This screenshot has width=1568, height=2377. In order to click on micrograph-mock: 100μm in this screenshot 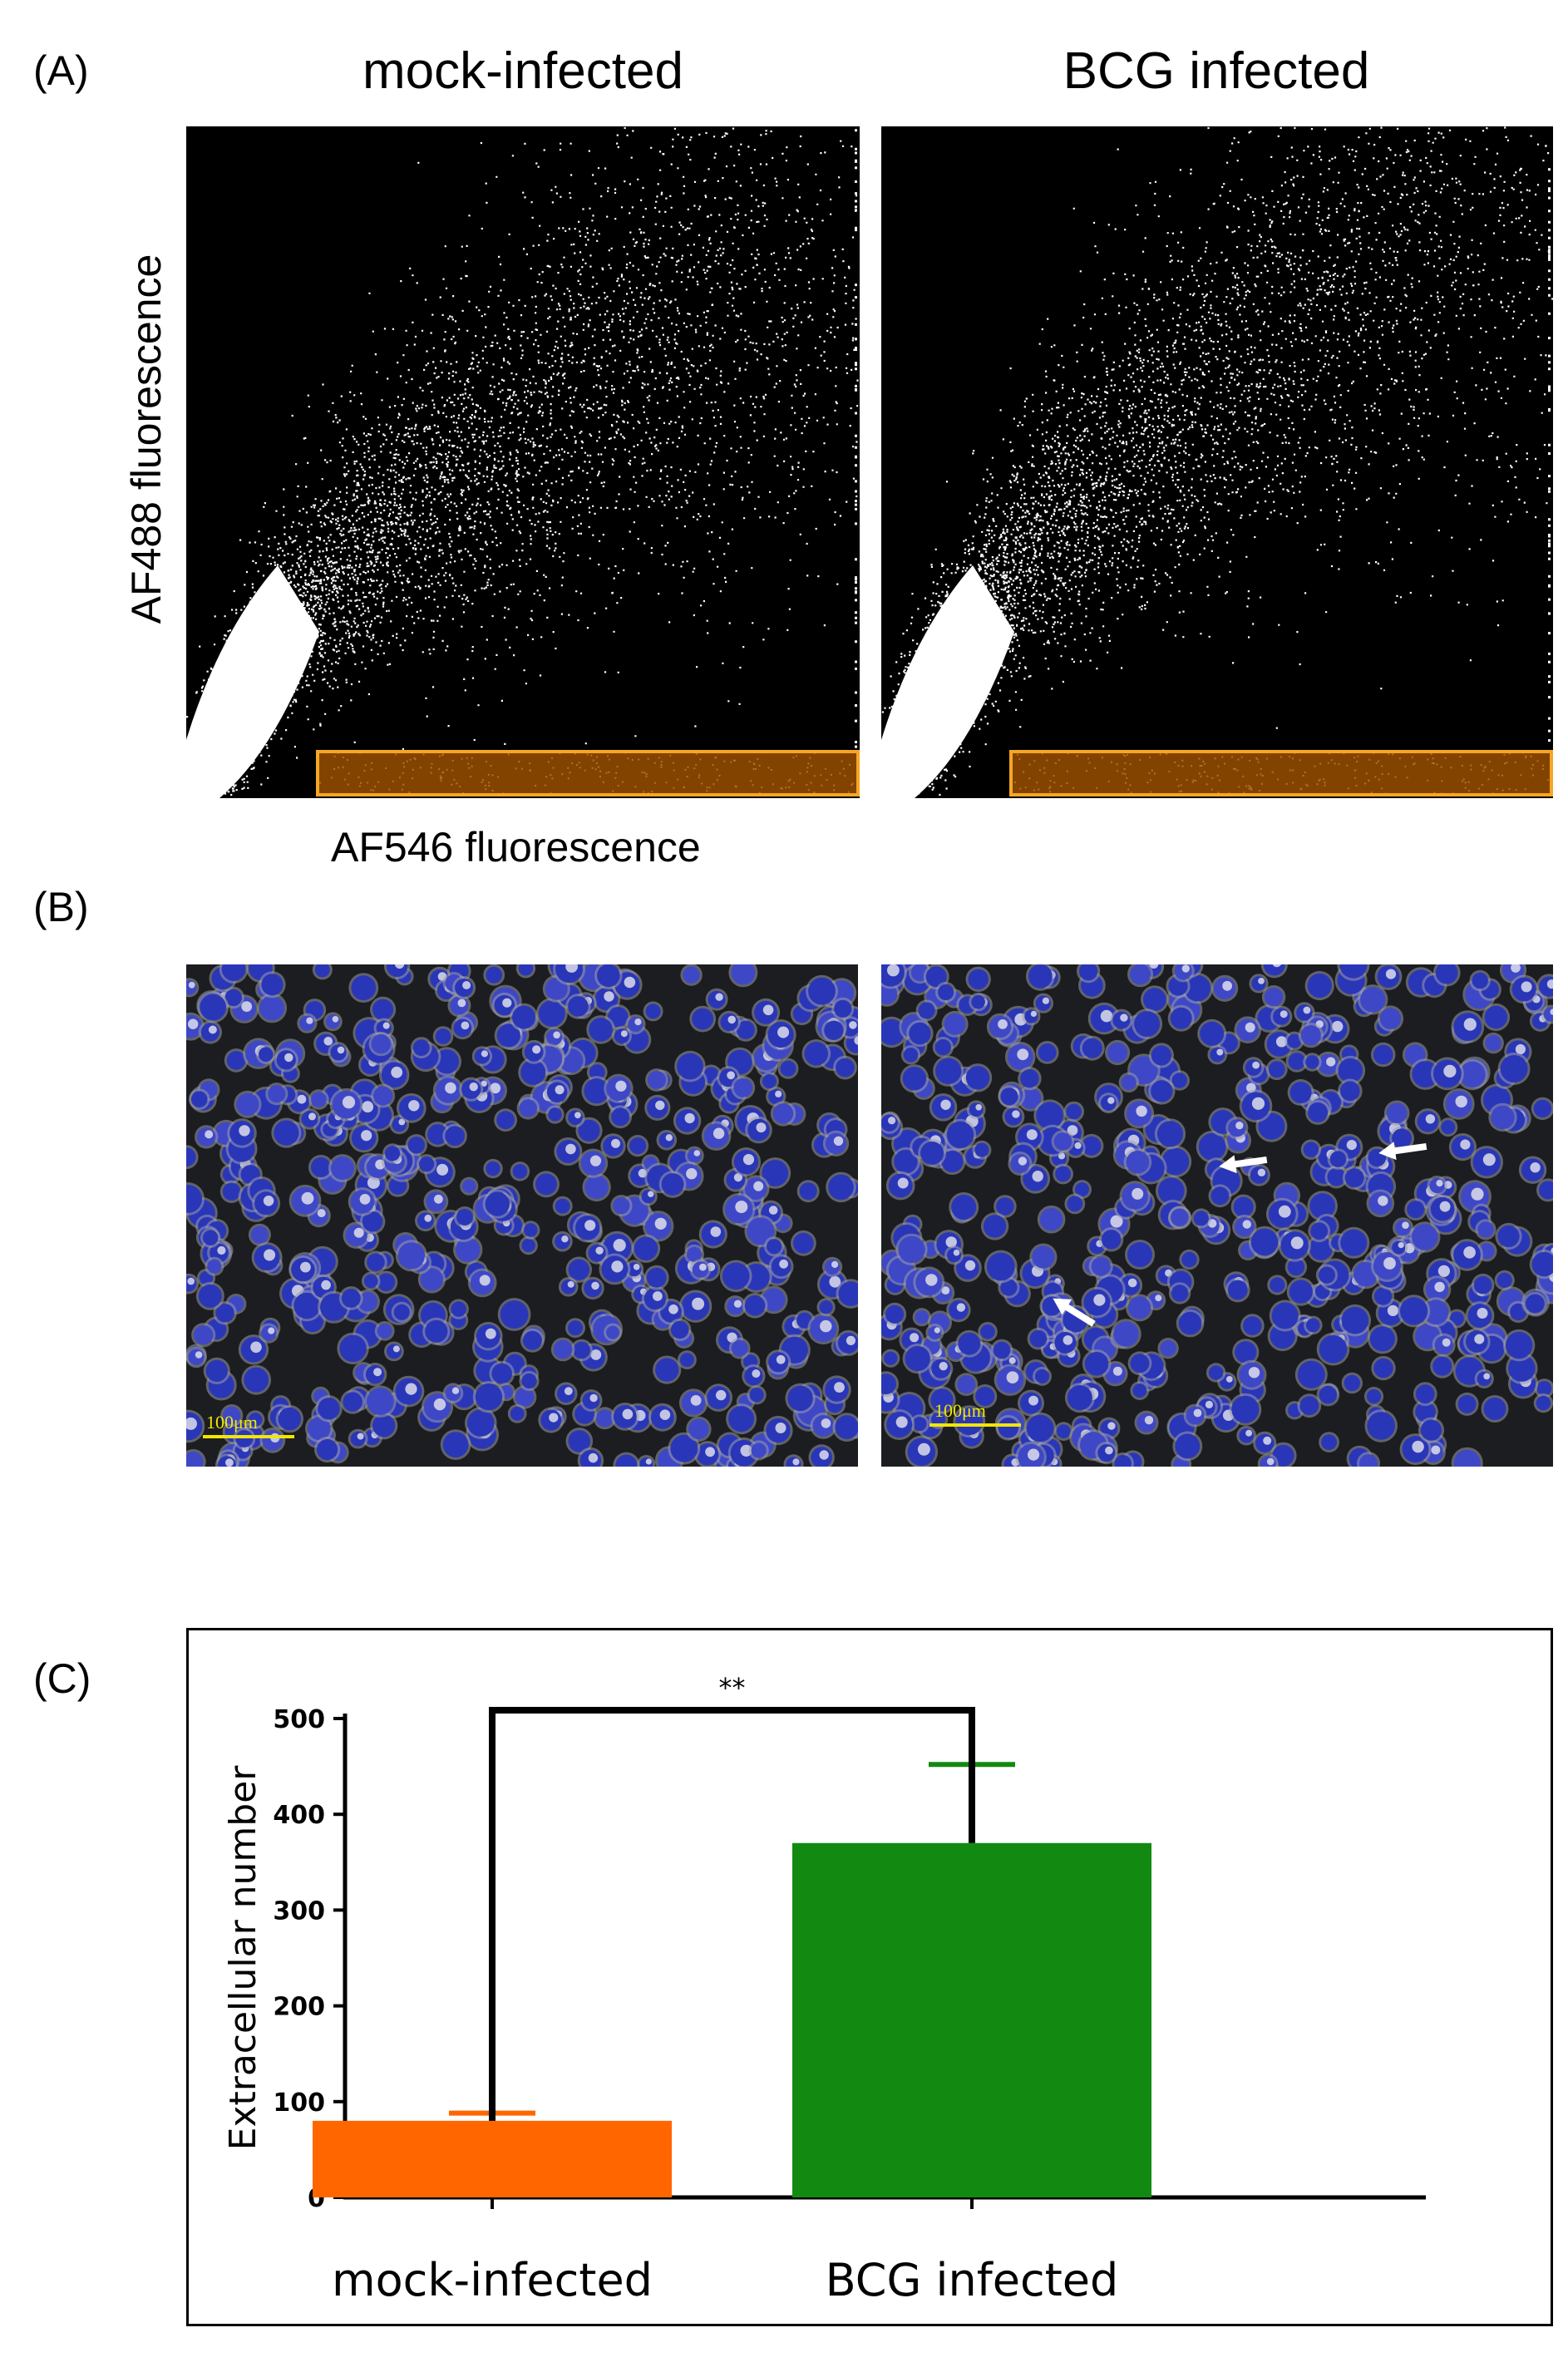, I will do `click(522, 1215)`.